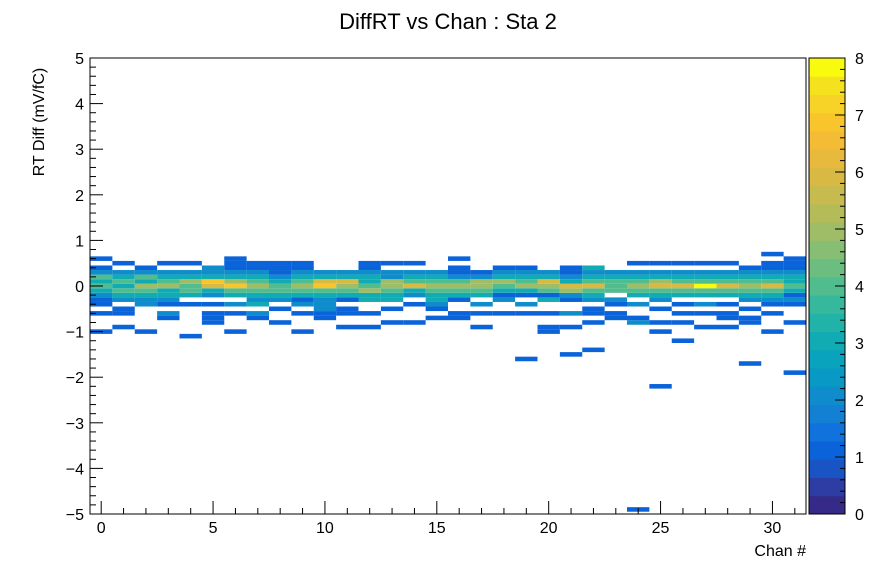 Image resolution: width=896 pixels, height=572 pixels. Describe the element at coordinates (79, 196) in the screenshot. I see `y-tick-label: 2` at that location.